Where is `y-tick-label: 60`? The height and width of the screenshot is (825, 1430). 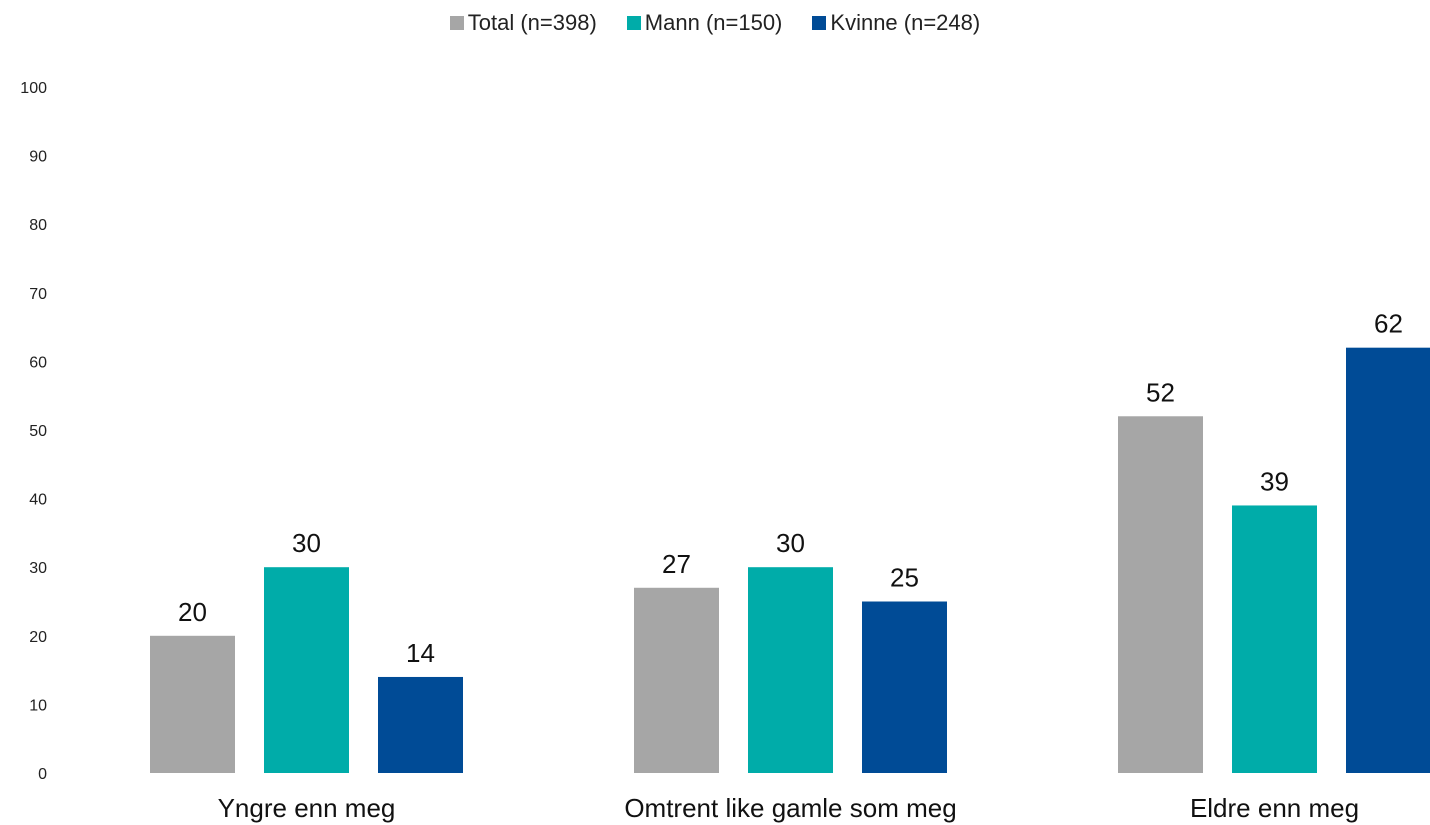 y-tick-label: 60 is located at coordinates (38, 362).